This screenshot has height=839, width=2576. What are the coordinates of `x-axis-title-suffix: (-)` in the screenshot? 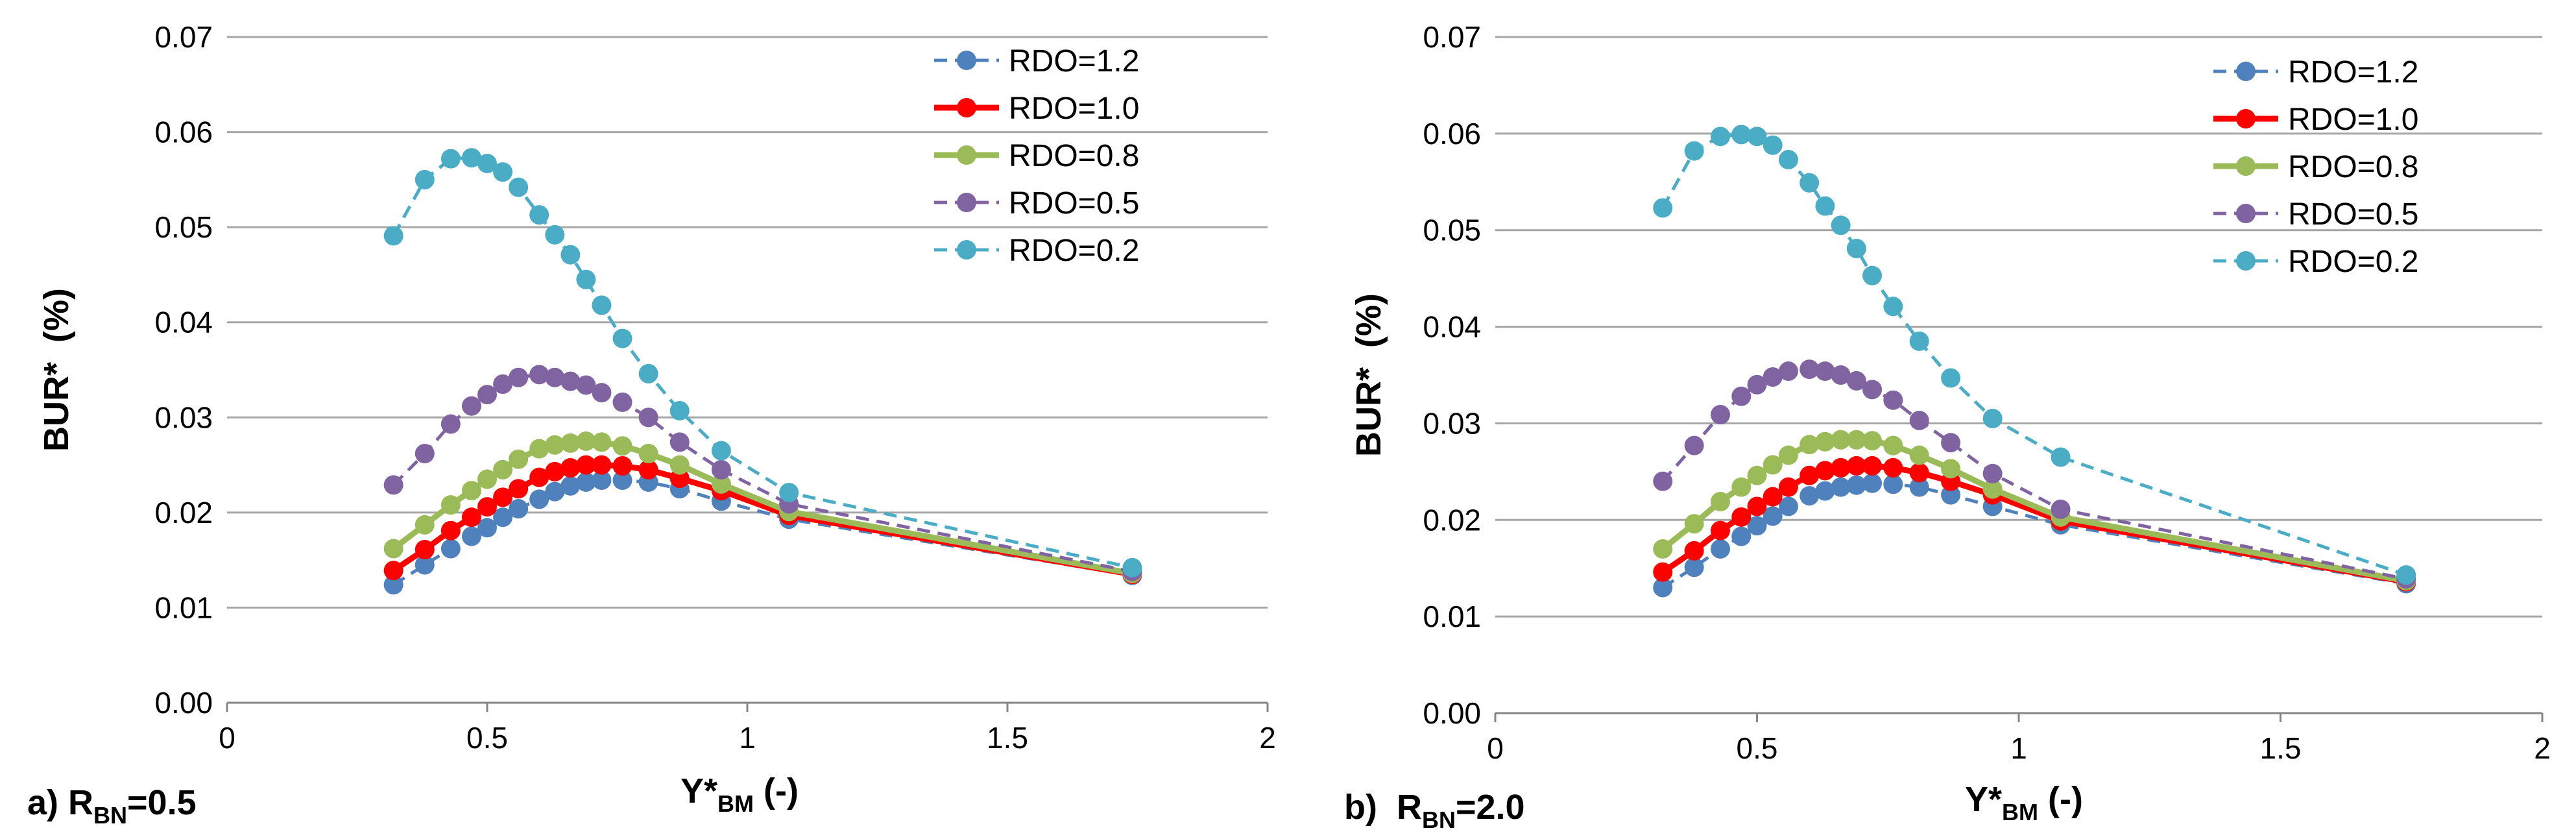 It's located at (2060, 799).